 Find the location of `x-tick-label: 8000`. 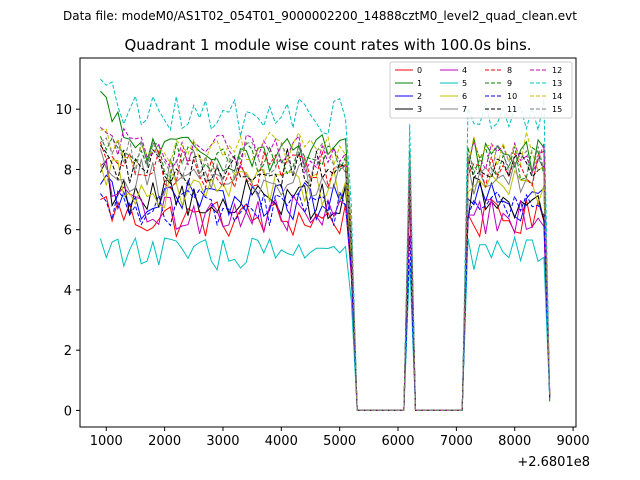

x-tick-label: 8000 is located at coordinates (514, 441).